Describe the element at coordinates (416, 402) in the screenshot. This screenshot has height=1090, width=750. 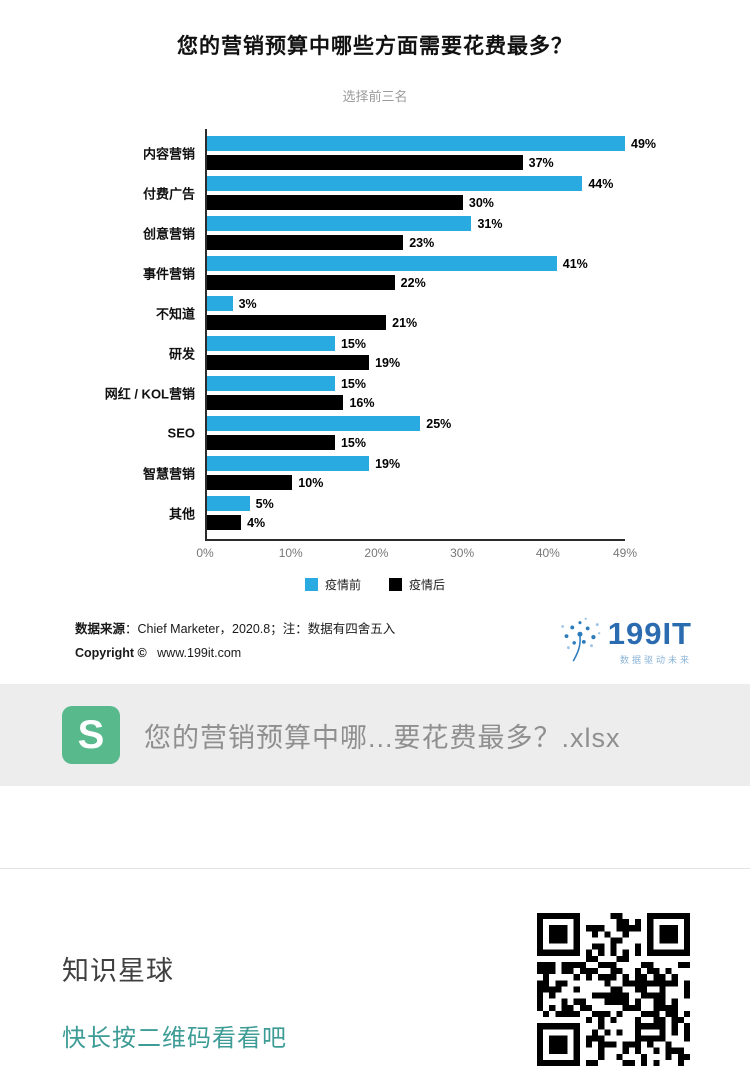
I see `bar-row: 16%` at that location.